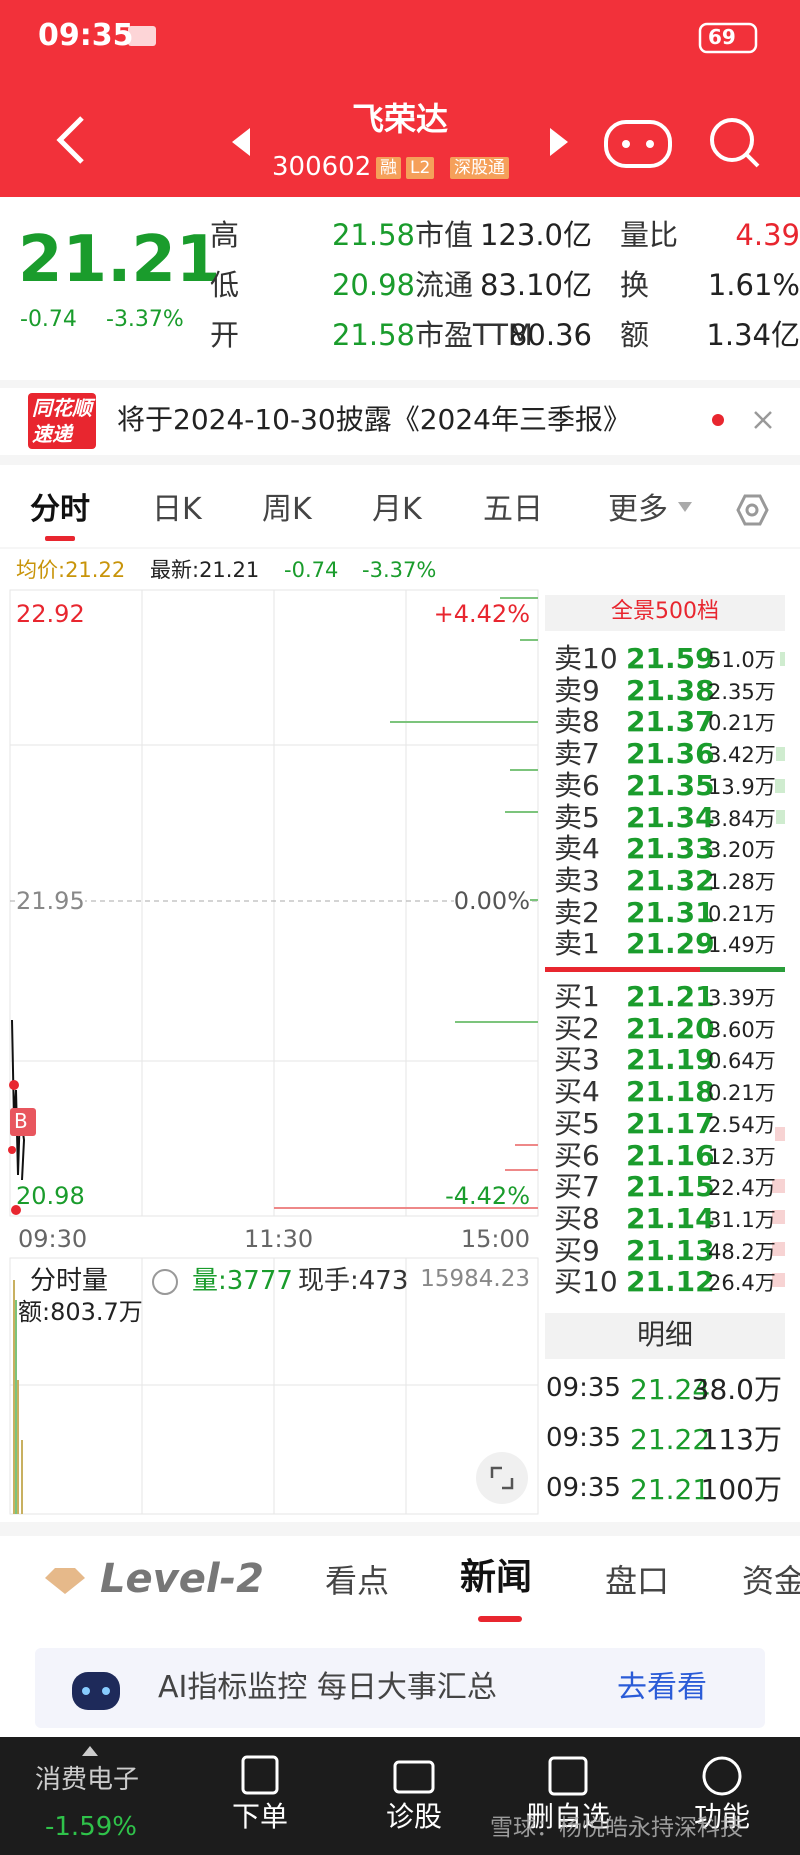  I want to click on stock-code: 300602, so click(322, 167).